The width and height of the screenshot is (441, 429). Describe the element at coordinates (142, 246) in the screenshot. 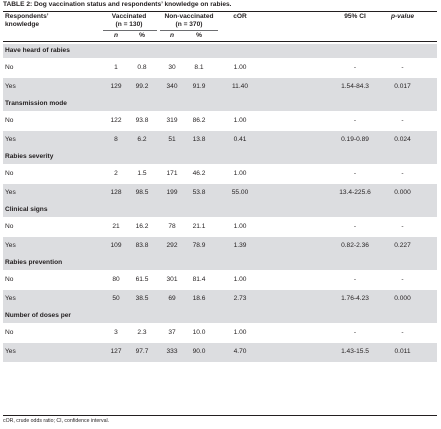

I see `cell-vp: 83.8` at that location.